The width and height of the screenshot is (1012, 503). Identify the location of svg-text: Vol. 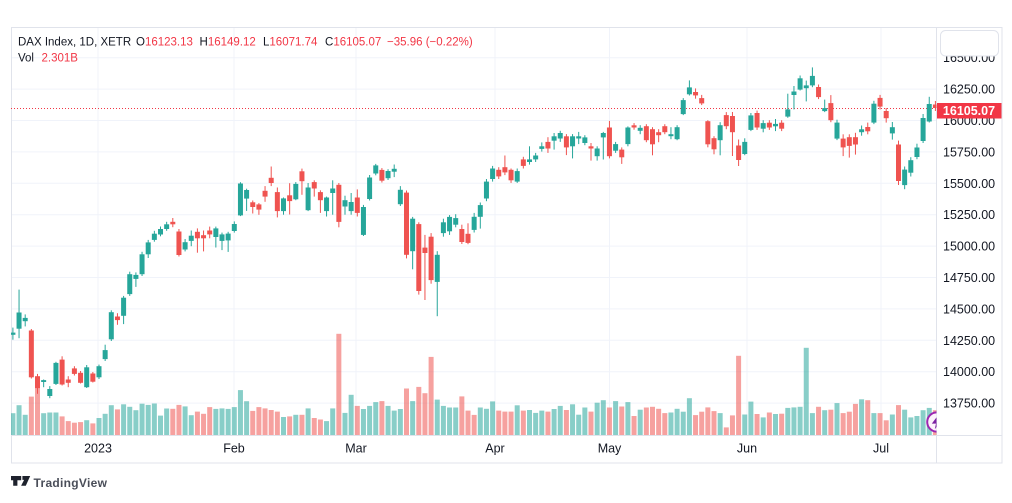
(26, 59).